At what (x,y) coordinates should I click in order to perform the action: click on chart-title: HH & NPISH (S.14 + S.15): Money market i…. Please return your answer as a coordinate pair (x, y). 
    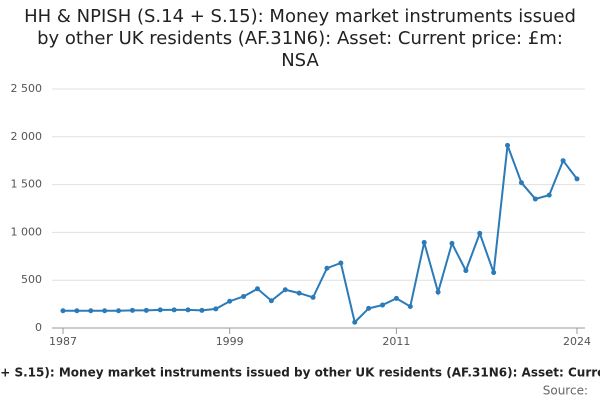
    Looking at the image, I should click on (300, 38).